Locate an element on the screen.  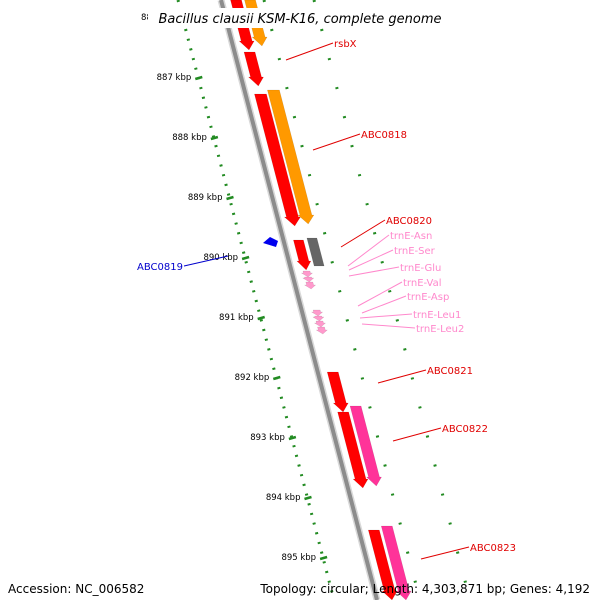
gene-label-abc0818: ABC0818 is located at coordinates (384, 135).